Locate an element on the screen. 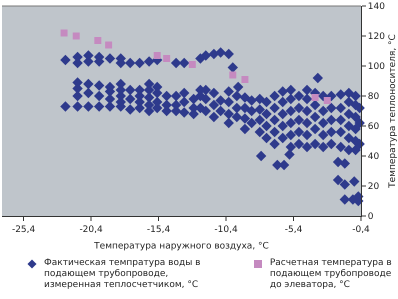 This screenshot has height=299, width=398. legend-label: Расчетная температура в подающем трубопроводе до элеватора, °С is located at coordinates (331, 274).